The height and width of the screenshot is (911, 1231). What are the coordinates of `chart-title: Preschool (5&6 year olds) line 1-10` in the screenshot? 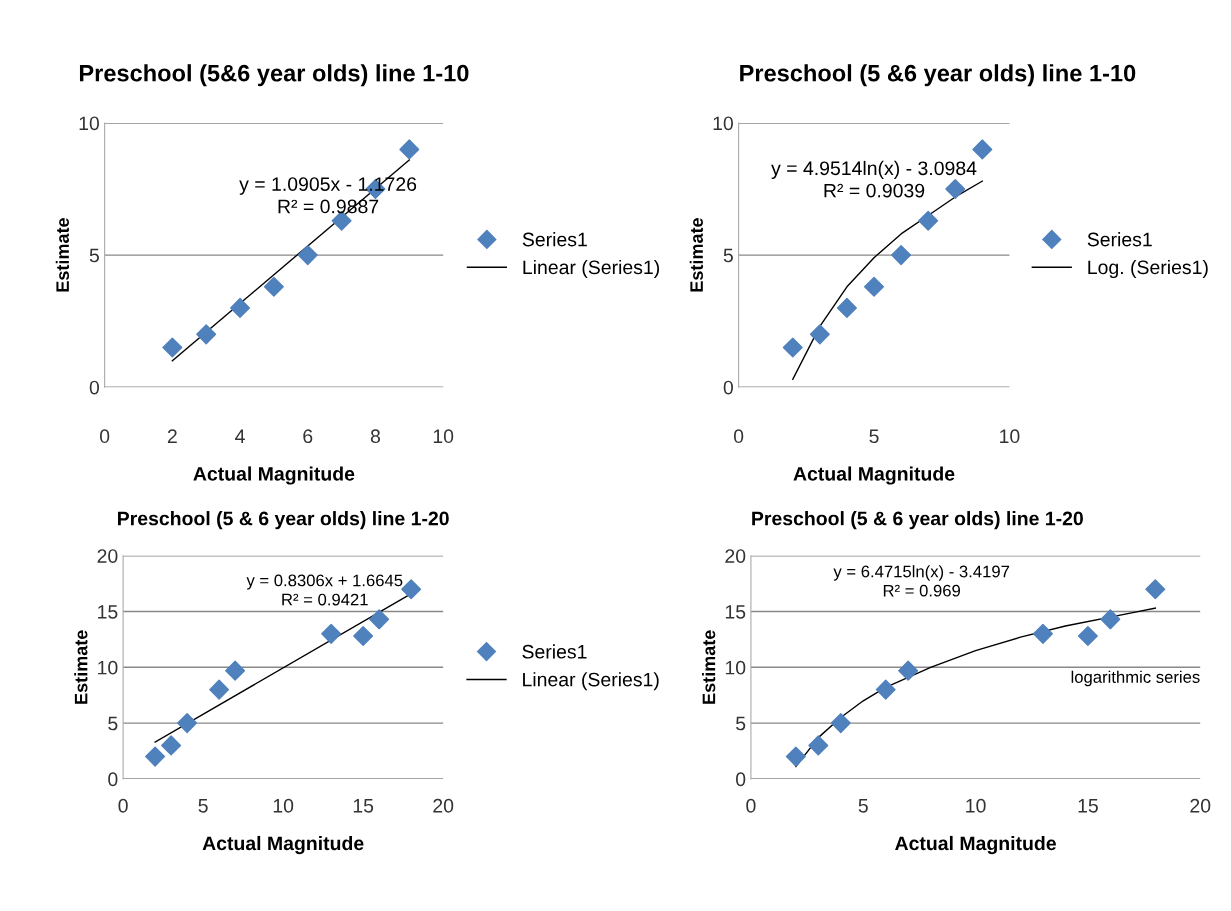 It's located at (274, 75).